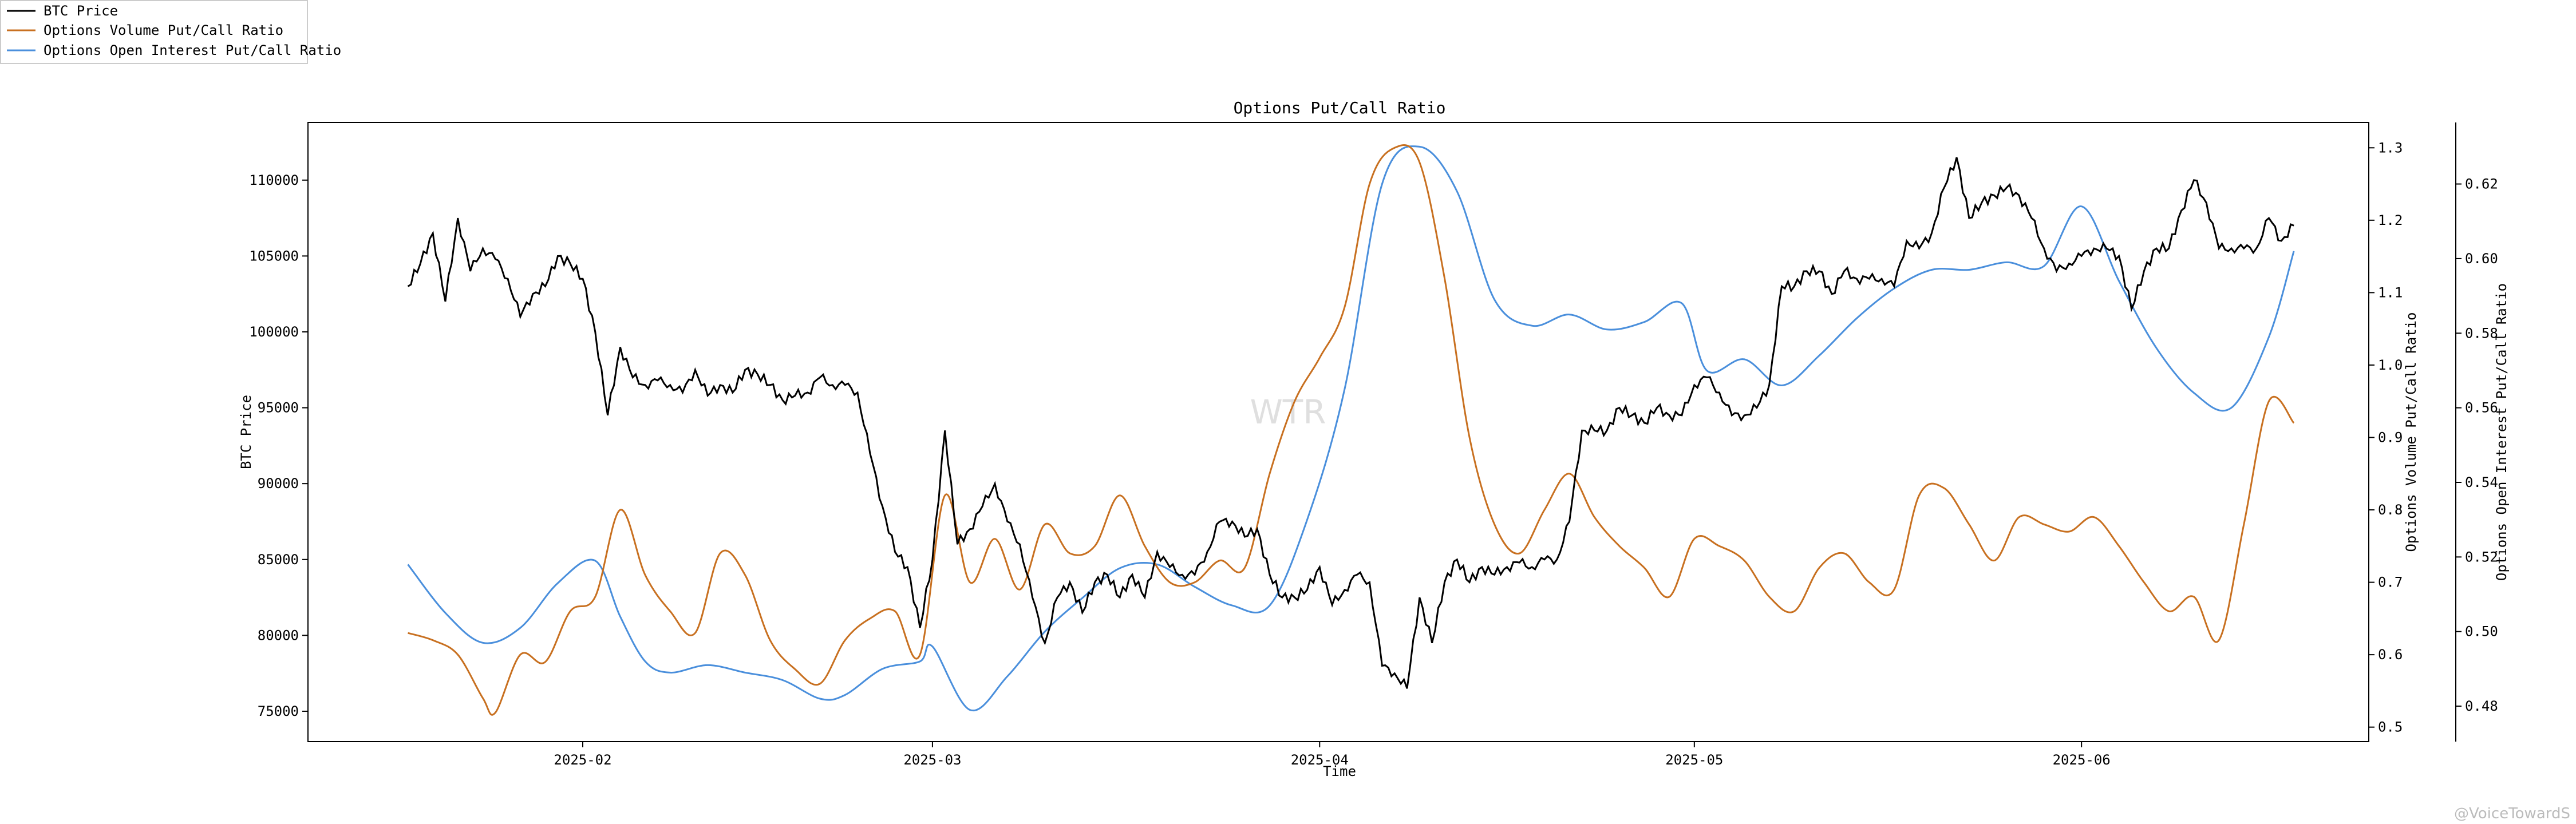 This screenshot has height=824, width=2576. I want to click on y-right1-tick-label: 0.7, so click(2390, 583).